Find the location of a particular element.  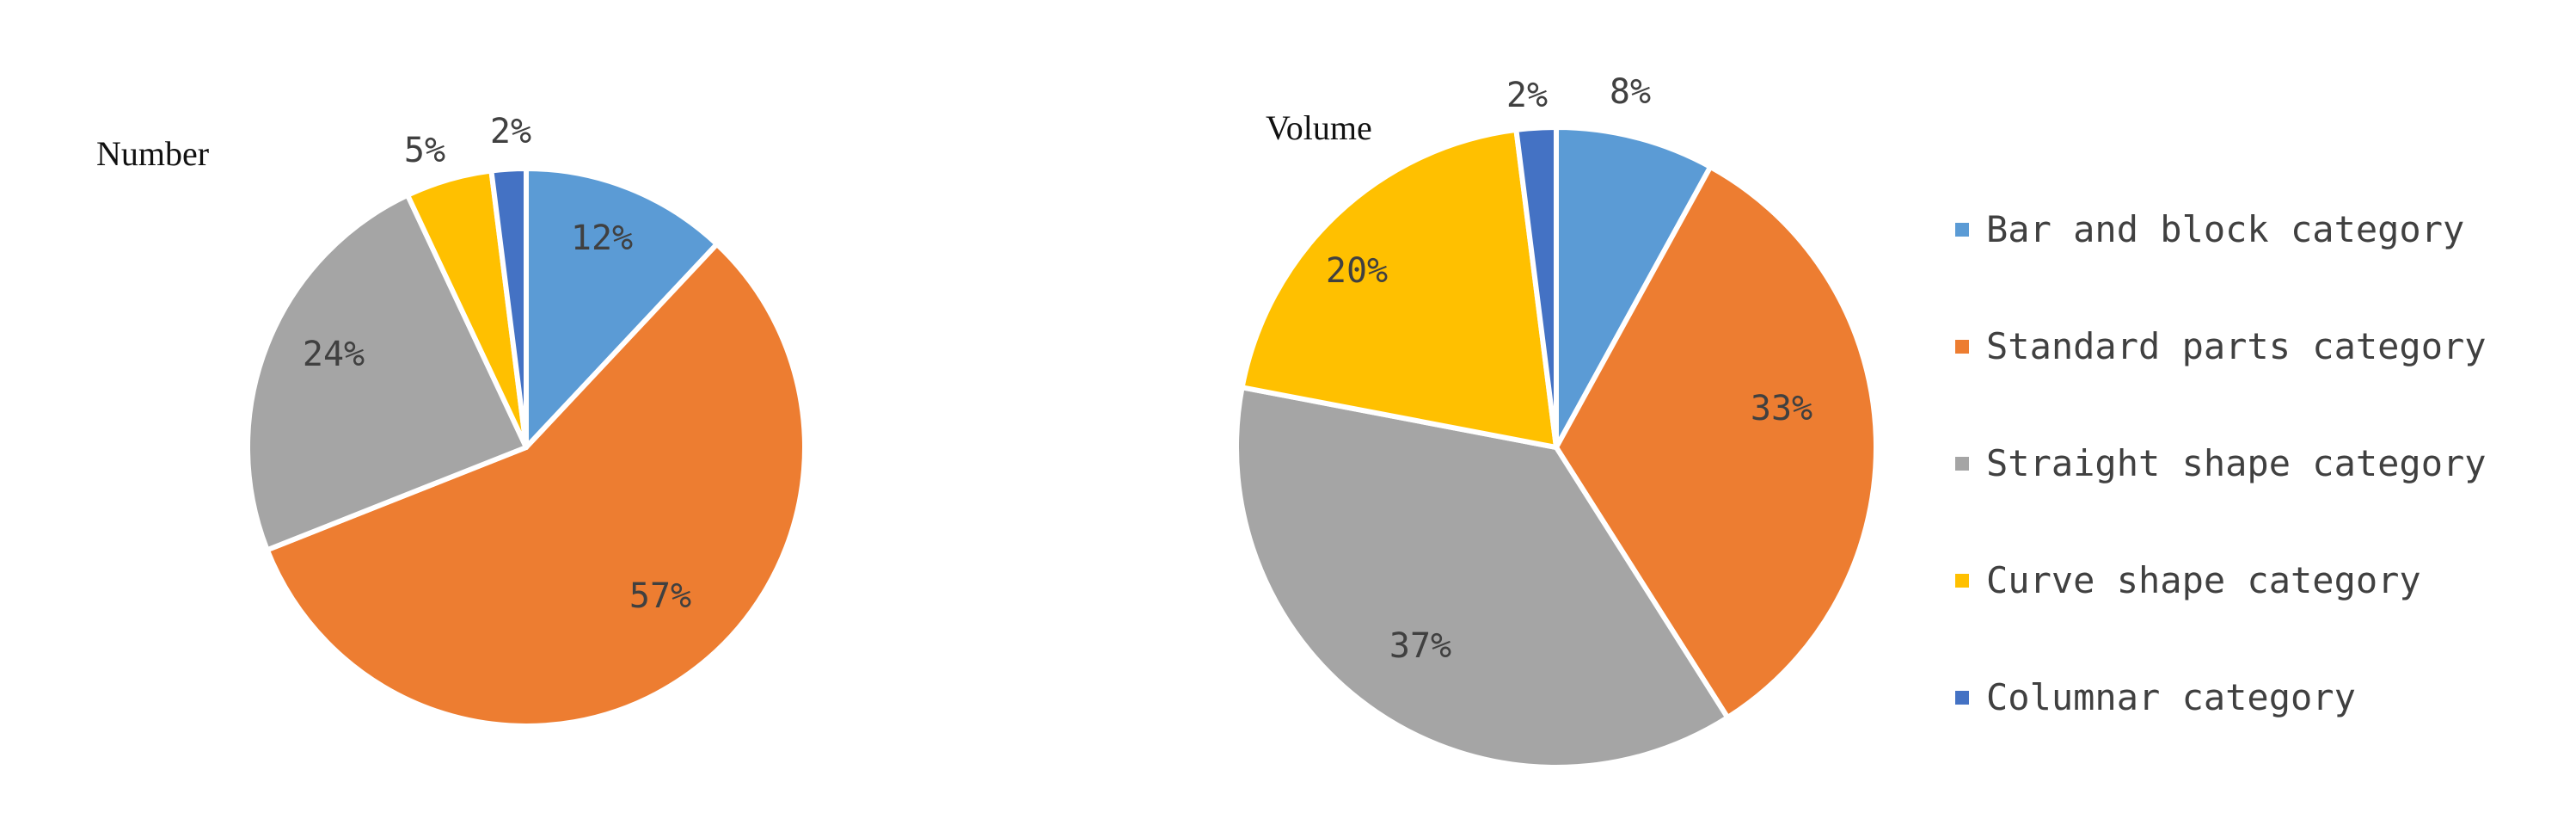

pie-labels-volume: 8% 33% 37% 20% 2% is located at coordinates (1569, 369).